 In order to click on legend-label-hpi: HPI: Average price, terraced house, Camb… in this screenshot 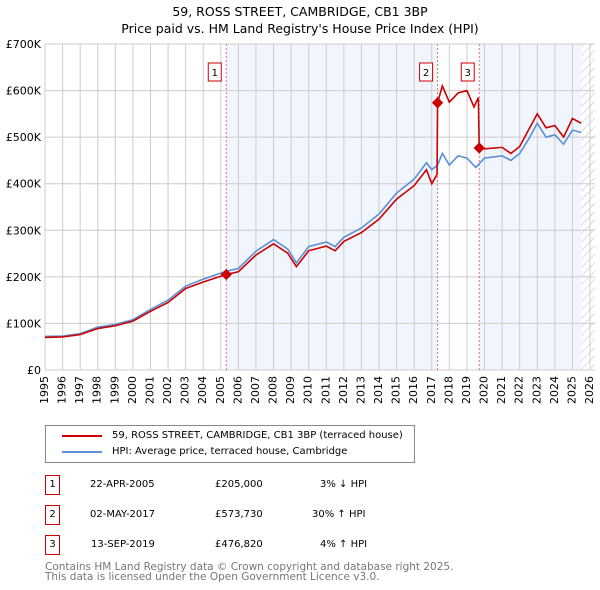, I will do `click(230, 451)`.